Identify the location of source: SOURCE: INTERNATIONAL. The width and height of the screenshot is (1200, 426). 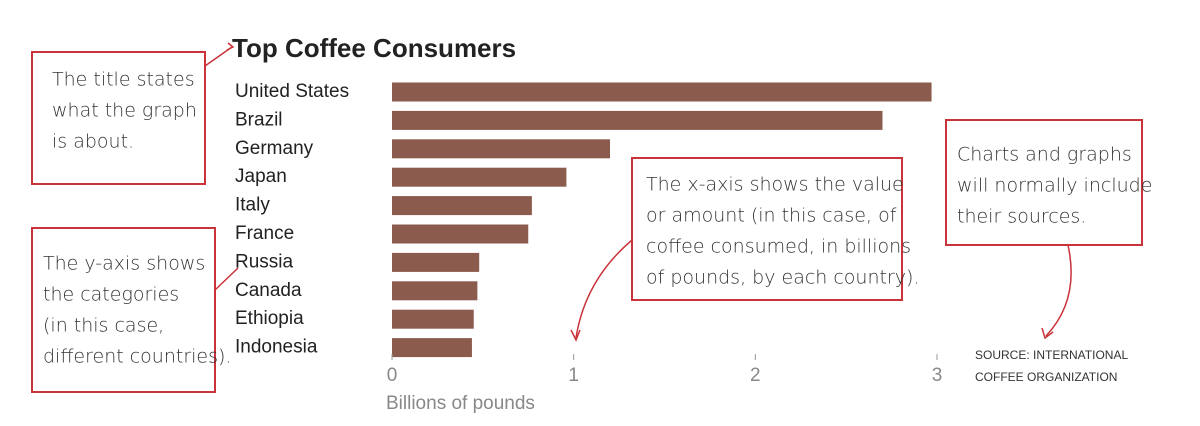
(1051, 355).